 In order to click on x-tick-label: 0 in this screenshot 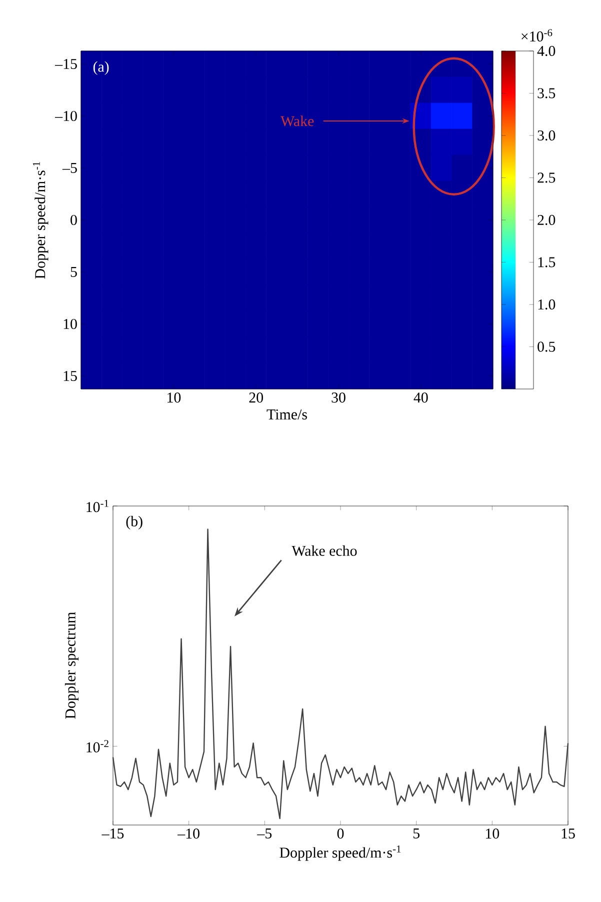, I will do `click(340, 833)`.